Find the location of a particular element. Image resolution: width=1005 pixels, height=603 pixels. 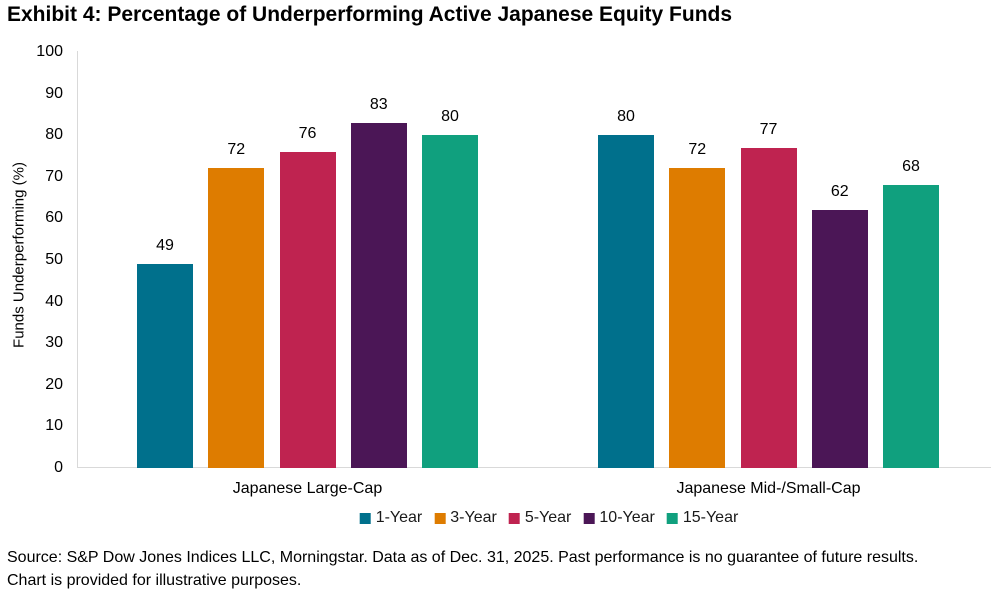

y-tick-label: 30 is located at coordinates (54, 343).